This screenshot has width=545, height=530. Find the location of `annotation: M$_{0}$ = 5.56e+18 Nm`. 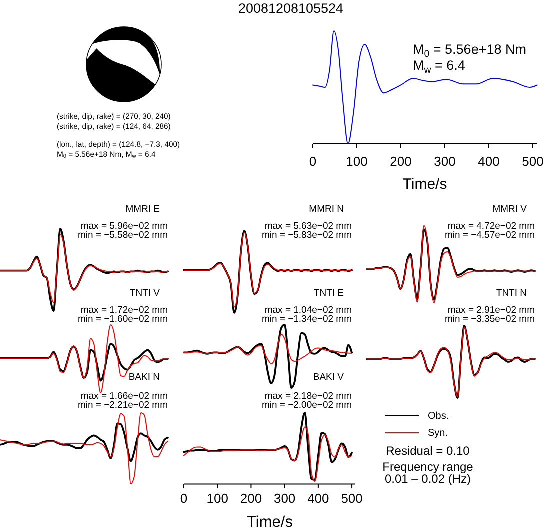

annotation: M$_{0}$ = 5.56e+18 Nm is located at coordinates (469, 51).